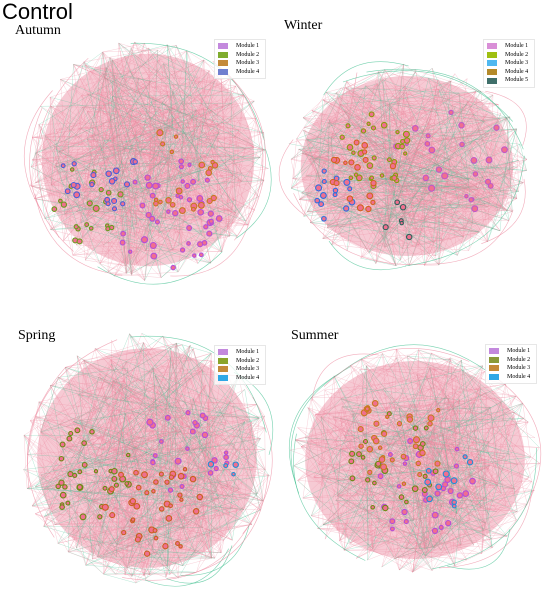 The height and width of the screenshot is (596, 550). I want to click on legend-item: Module 2, so click(509, 360).